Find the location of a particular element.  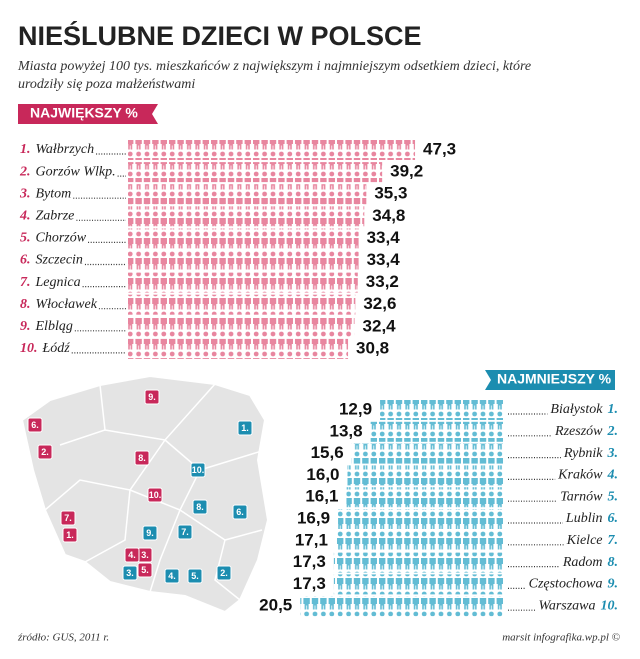

value-label: 33,4 is located at coordinates (384, 237).